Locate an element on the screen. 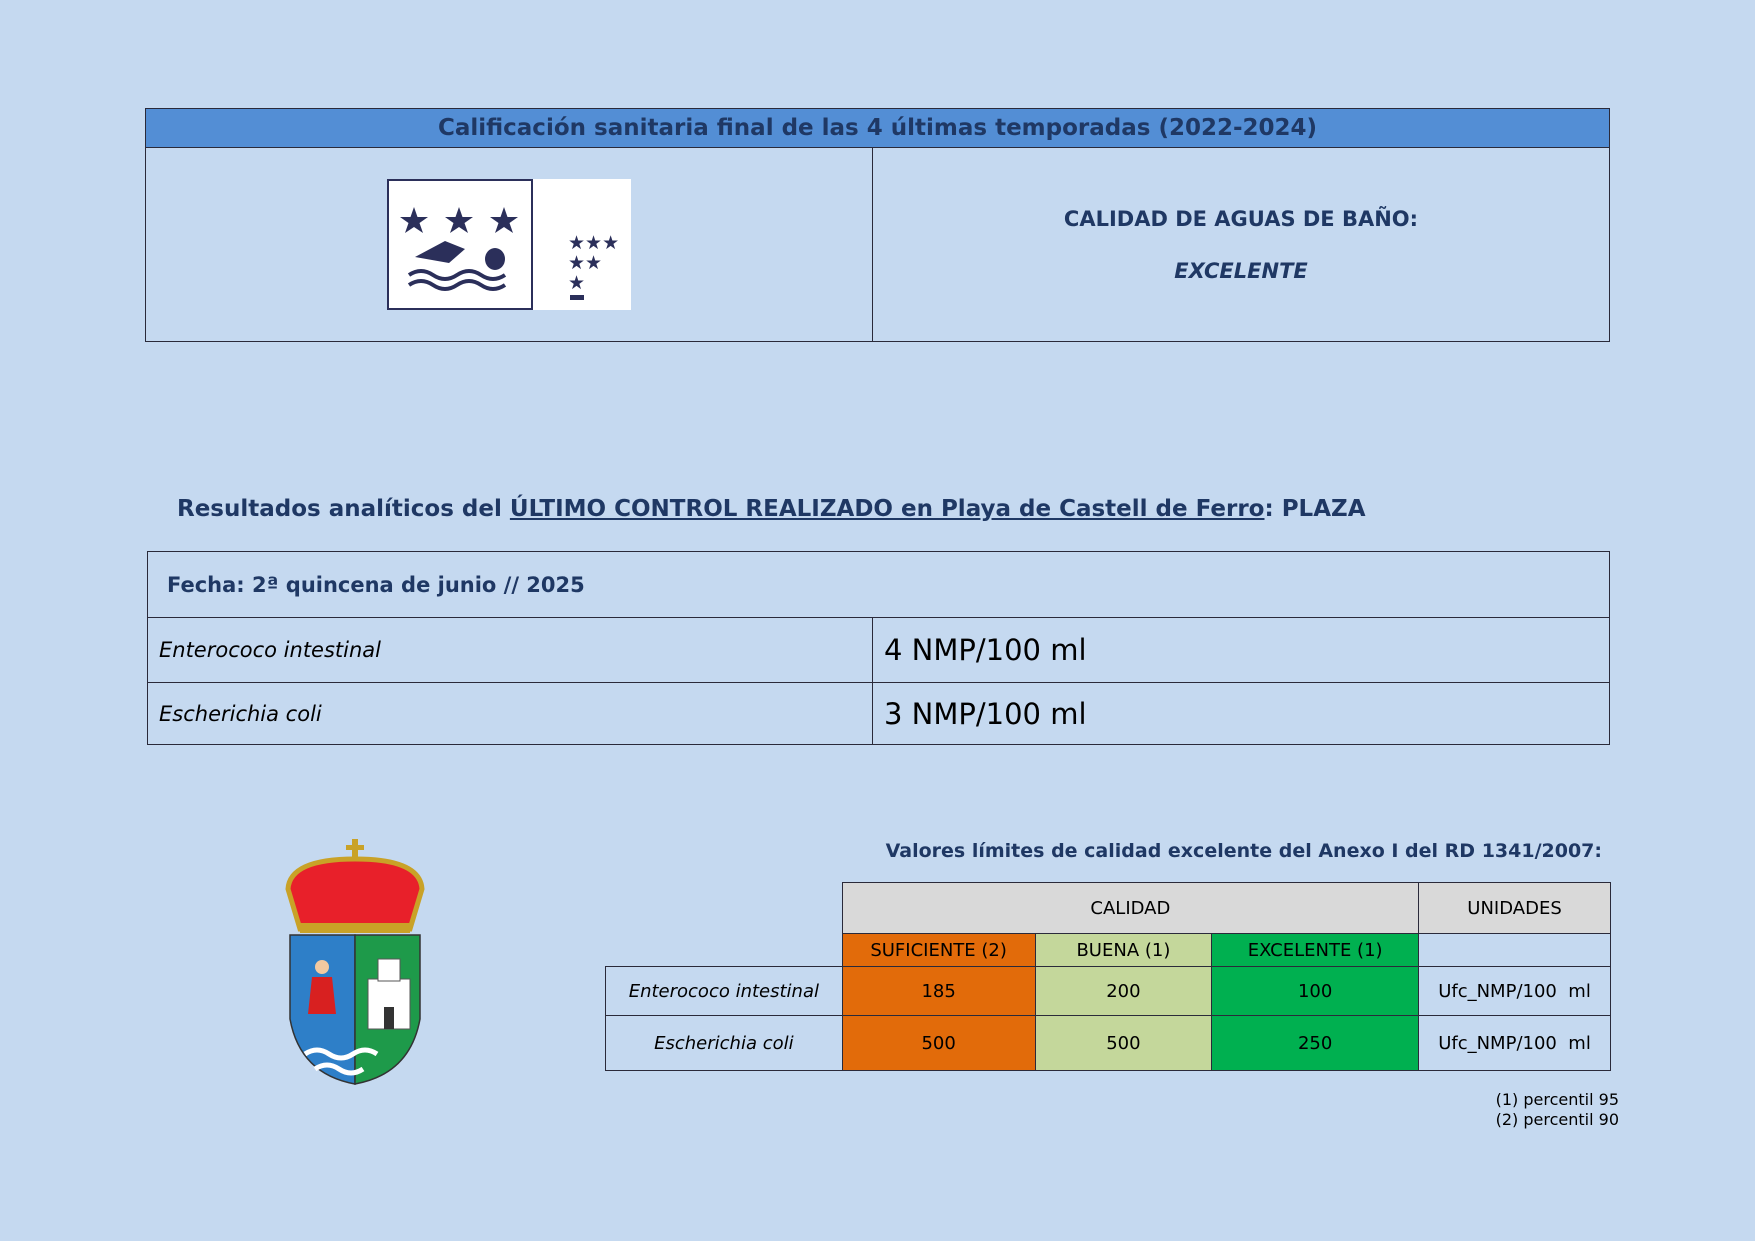  results-heading-suffix: : PLAZA is located at coordinates (1315, 509).